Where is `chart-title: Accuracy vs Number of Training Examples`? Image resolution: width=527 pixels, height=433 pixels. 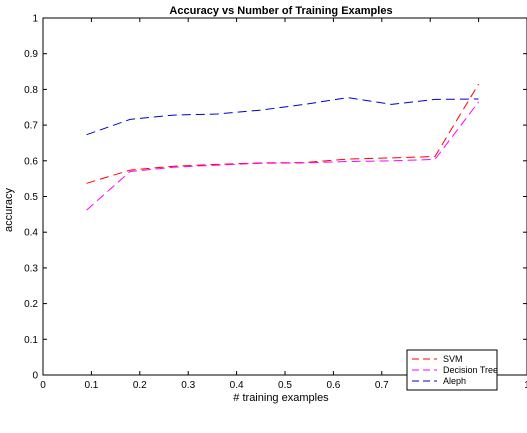 chart-title: Accuracy vs Number of Training Examples is located at coordinates (280, 11).